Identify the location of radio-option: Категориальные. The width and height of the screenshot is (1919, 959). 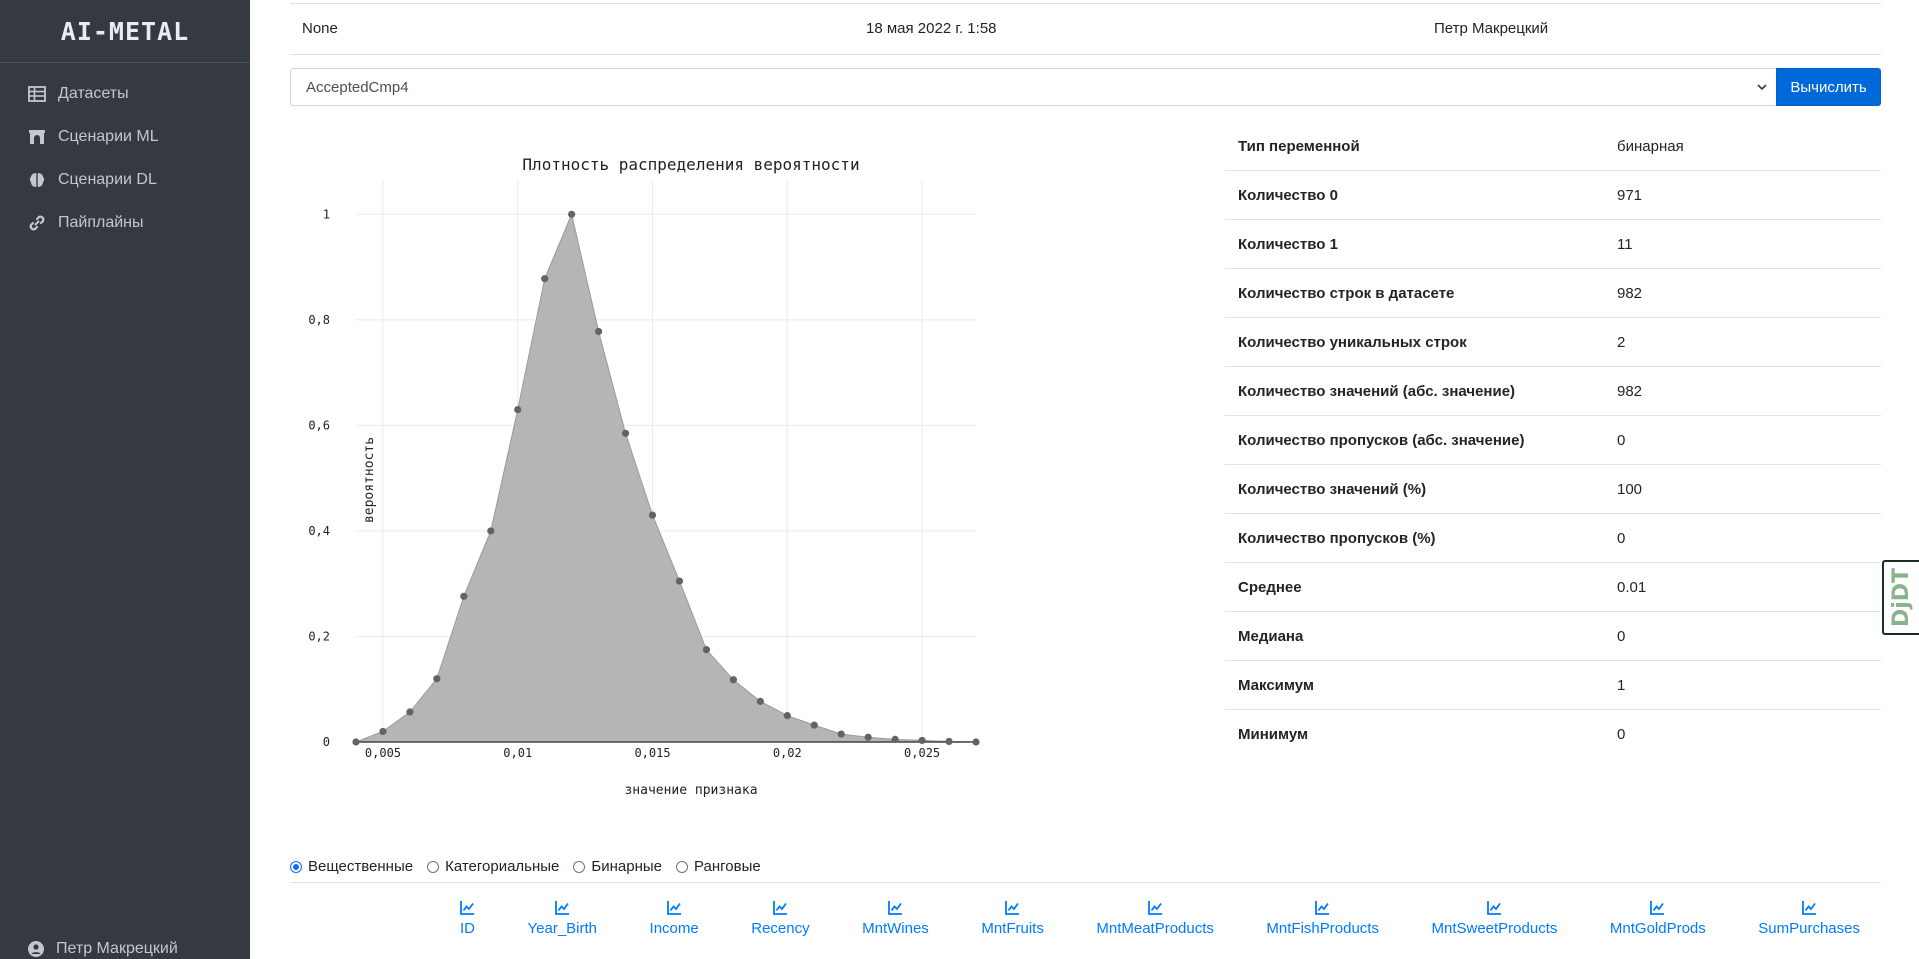
(493, 866).